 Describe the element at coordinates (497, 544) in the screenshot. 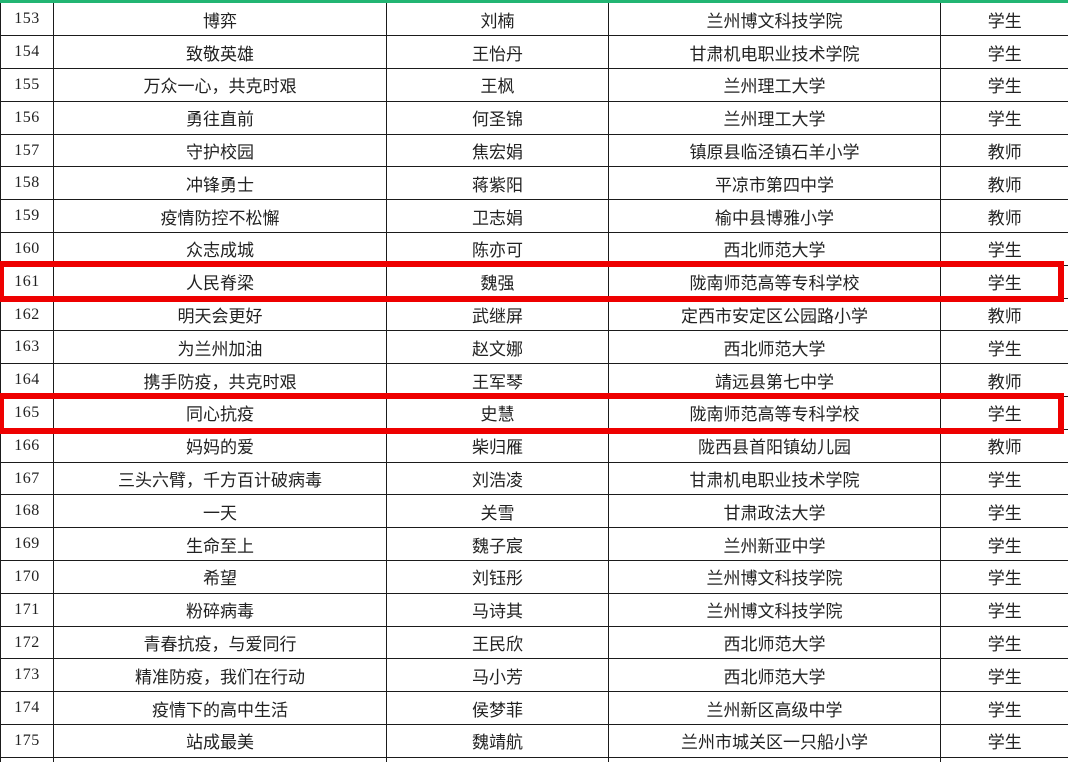

I see `cell-name: 魏子宸` at that location.